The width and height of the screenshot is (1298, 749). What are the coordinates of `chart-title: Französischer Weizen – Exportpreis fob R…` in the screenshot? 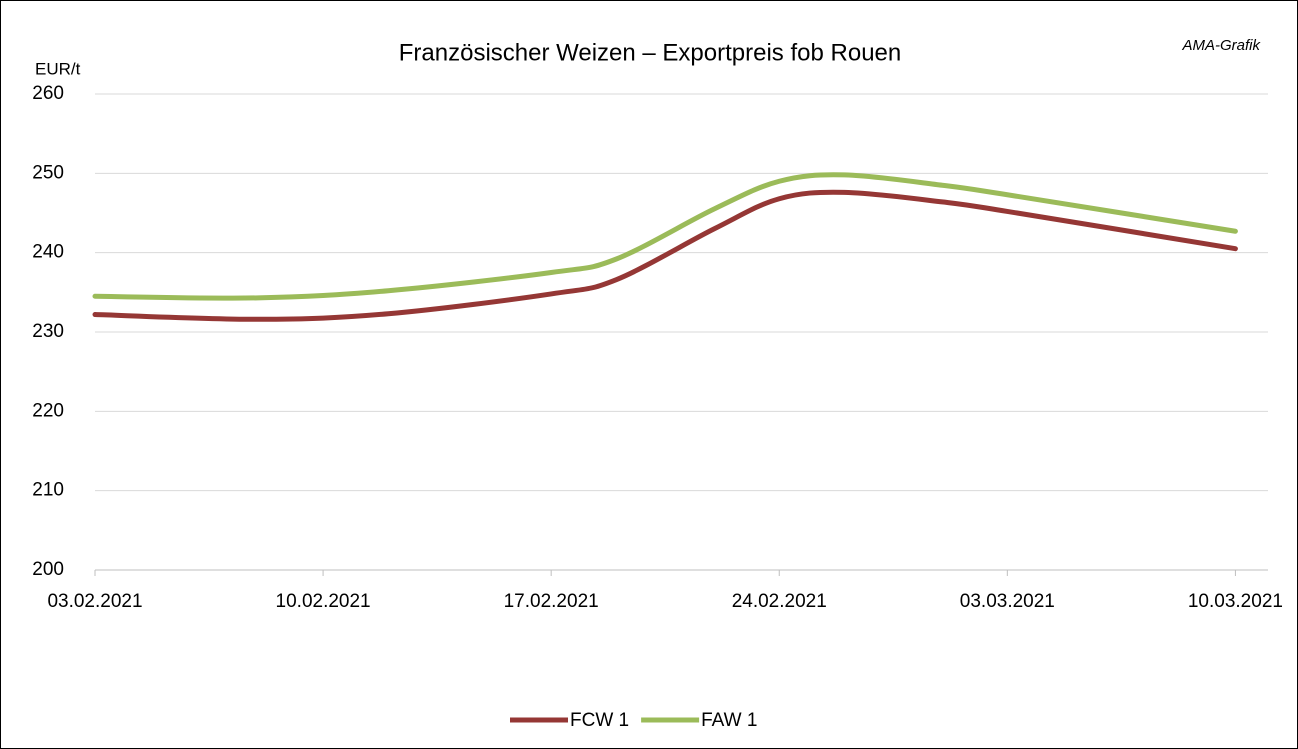 It's located at (650, 52).